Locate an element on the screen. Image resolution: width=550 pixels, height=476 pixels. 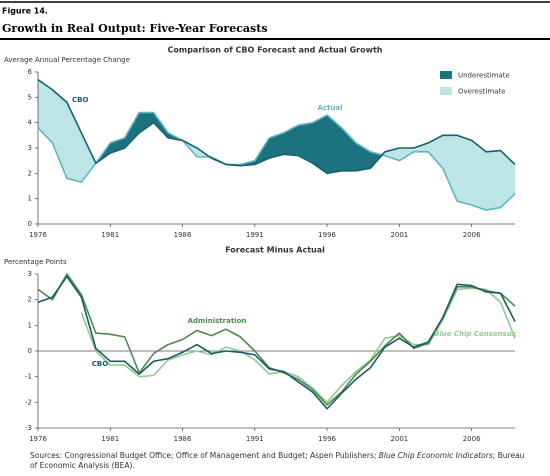
y-tick-label: -3 is located at coordinates (28, 428).